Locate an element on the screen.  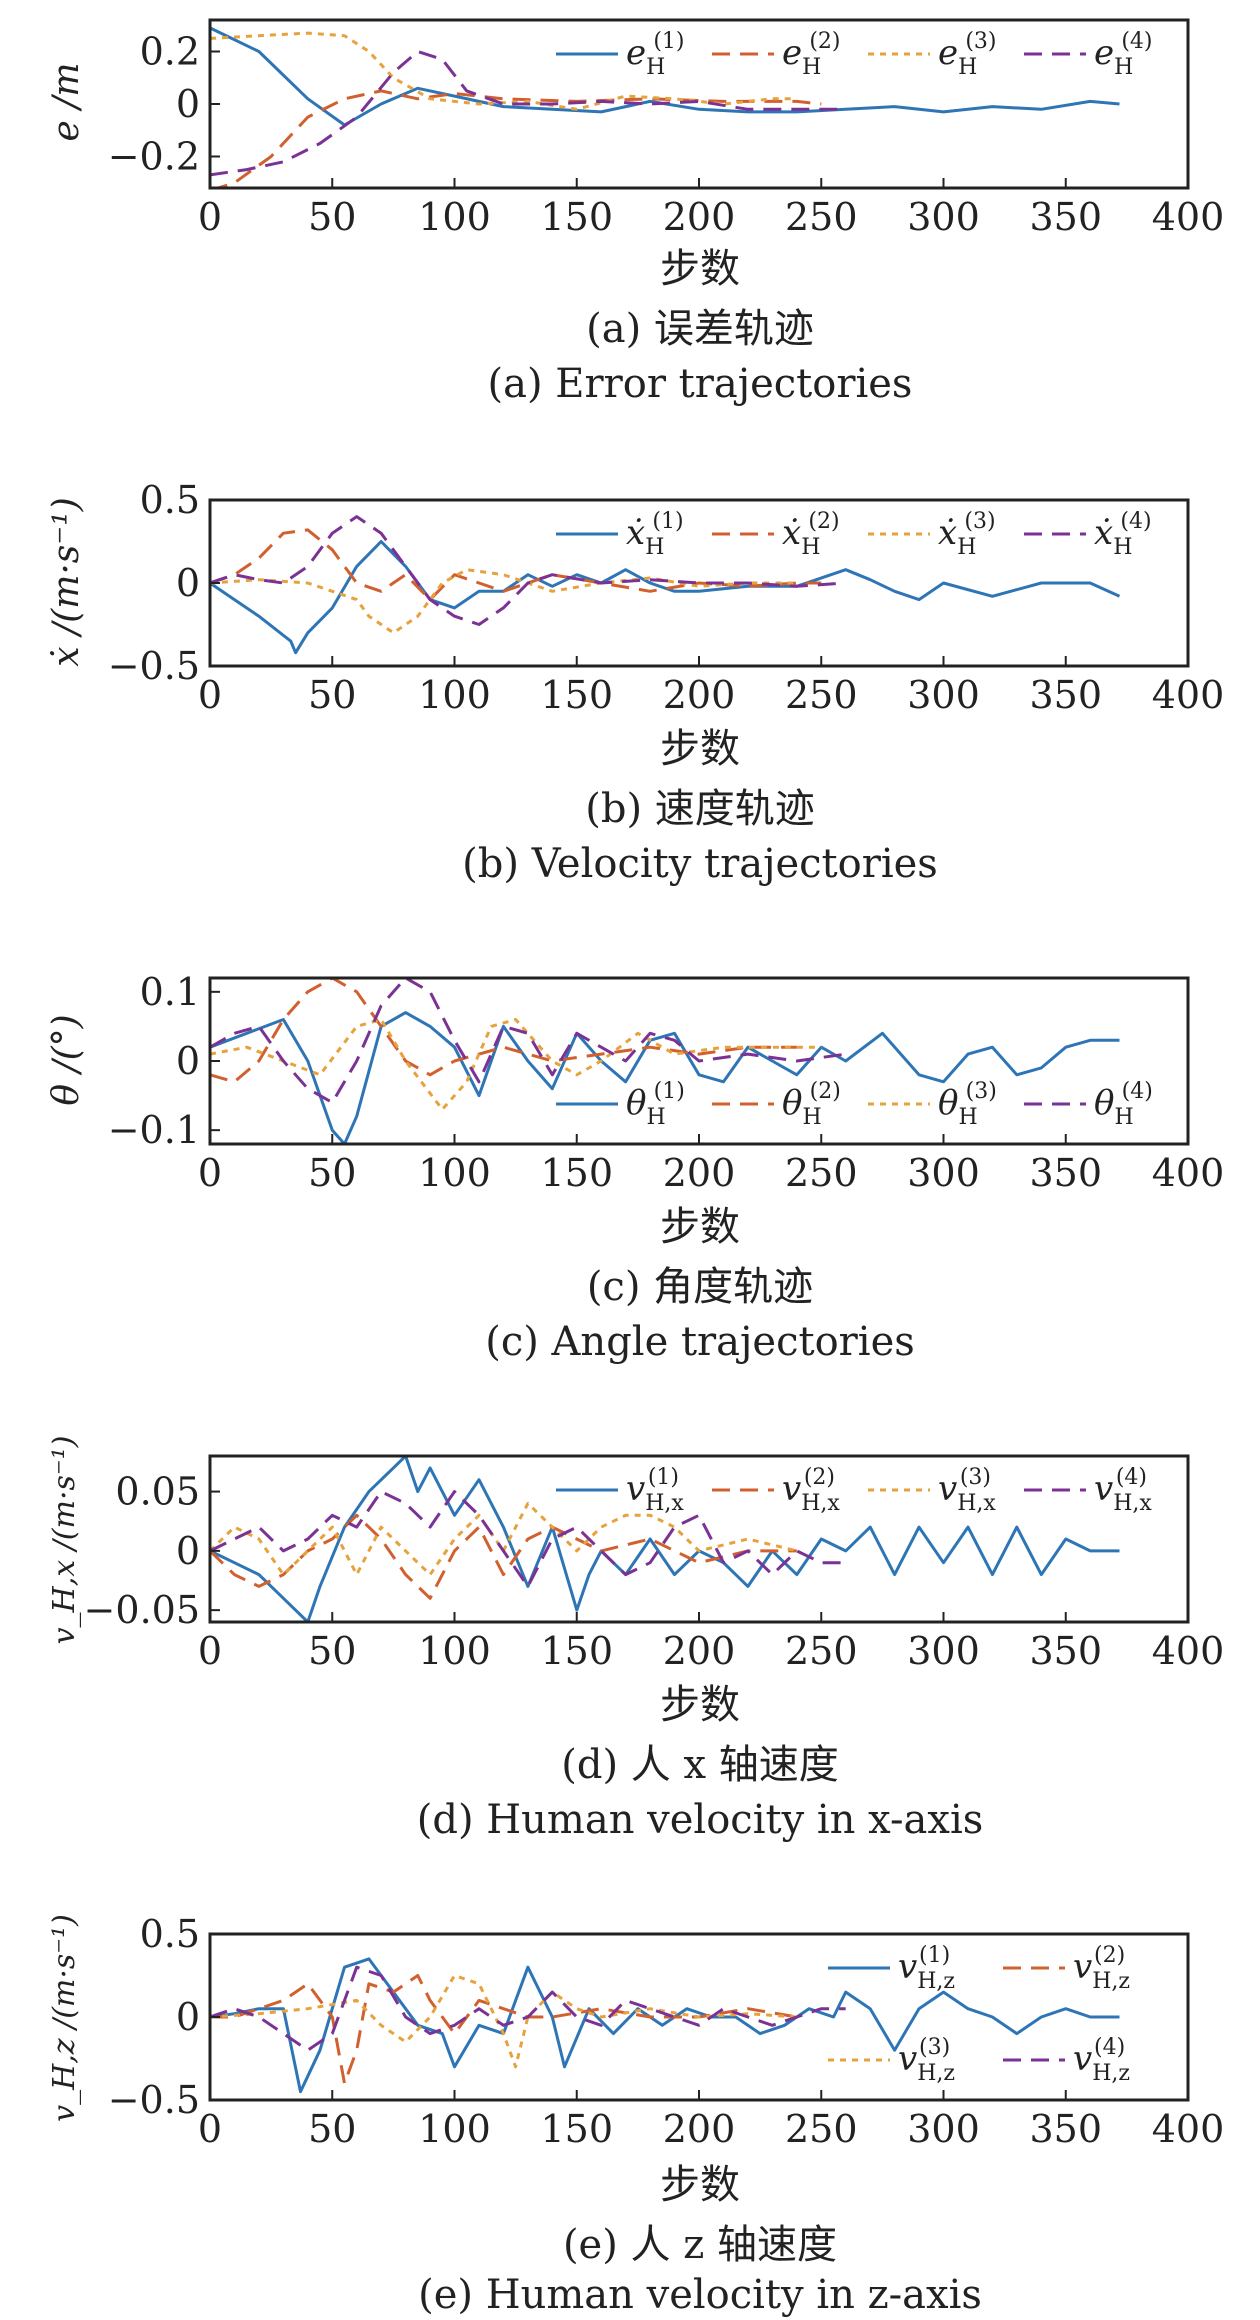
y-tick-label: −0.05 is located at coordinates (142, 1610).